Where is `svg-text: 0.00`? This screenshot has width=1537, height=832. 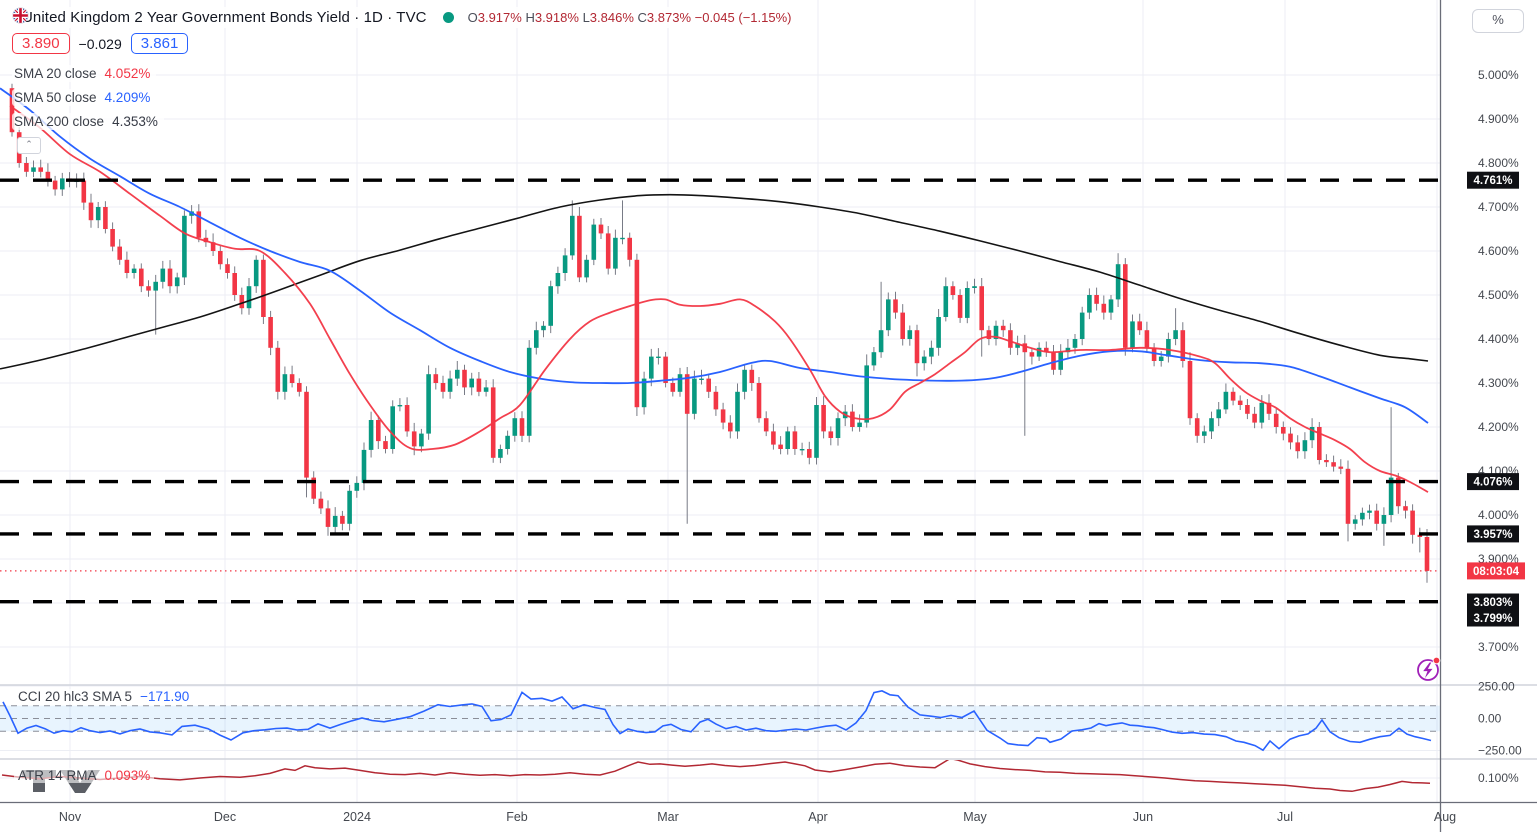
svg-text: 0.00 is located at coordinates (1490, 719).